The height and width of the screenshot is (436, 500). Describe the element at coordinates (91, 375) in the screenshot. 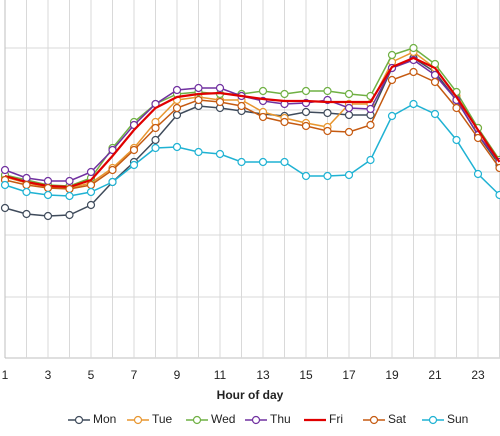

I see `x-tick-label: 5` at that location.